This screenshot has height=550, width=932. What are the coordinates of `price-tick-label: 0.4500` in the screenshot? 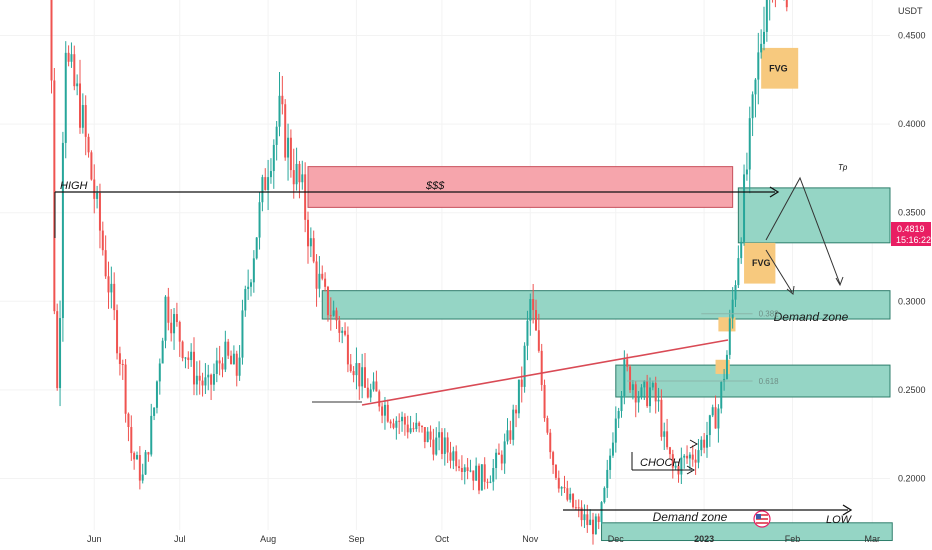 It's located at (912, 36).